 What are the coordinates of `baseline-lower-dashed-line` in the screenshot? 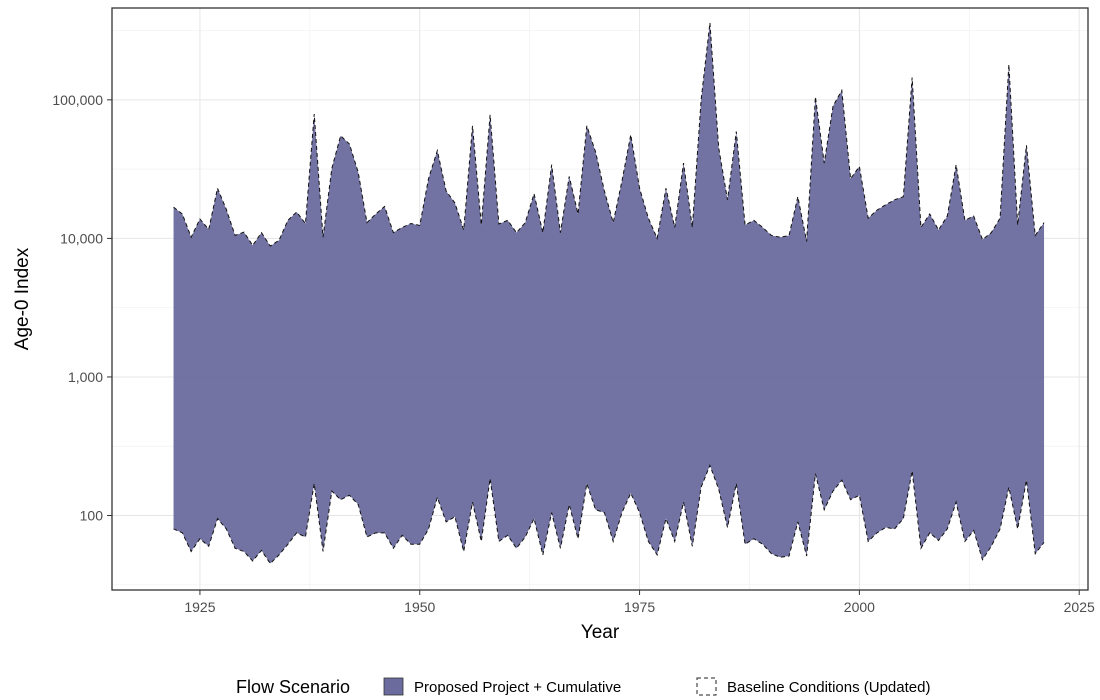 It's located at (609, 514).